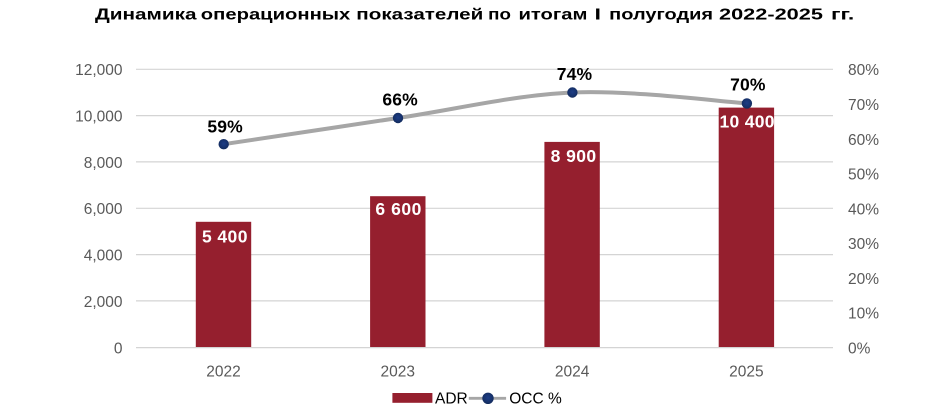 The width and height of the screenshot is (950, 415). What do you see at coordinates (859, 349) in the screenshot?
I see `svg-text: 0%` at bounding box center [859, 349].